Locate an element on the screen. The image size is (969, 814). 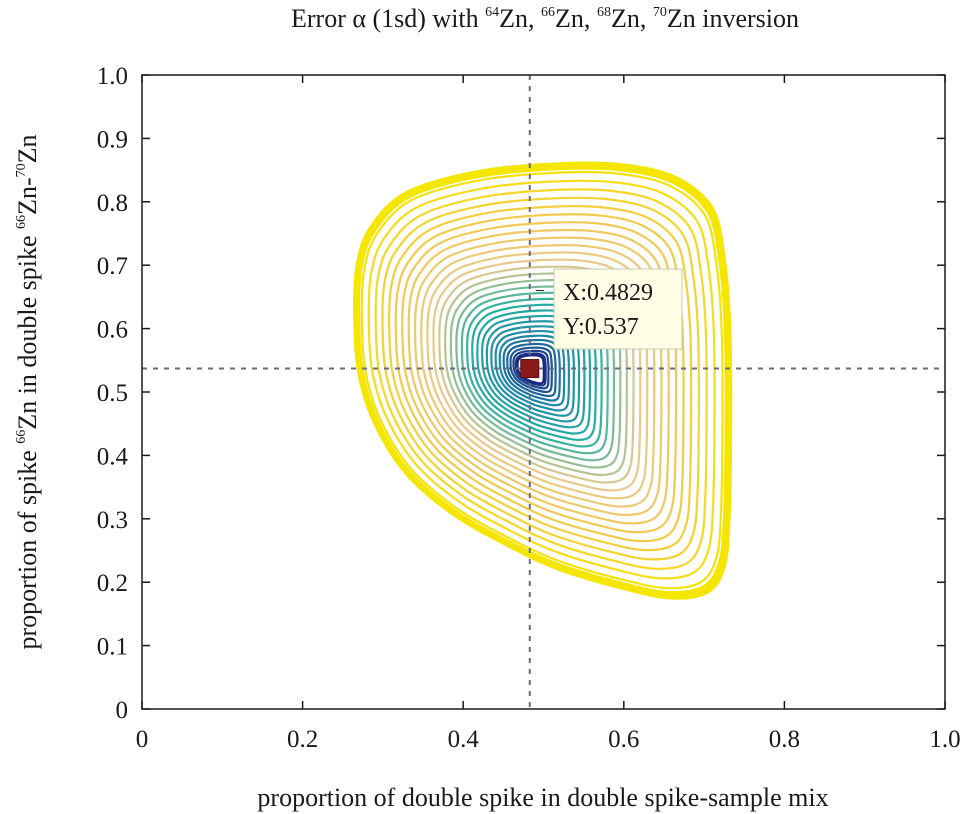
datatip-box is located at coordinates (618, 309).